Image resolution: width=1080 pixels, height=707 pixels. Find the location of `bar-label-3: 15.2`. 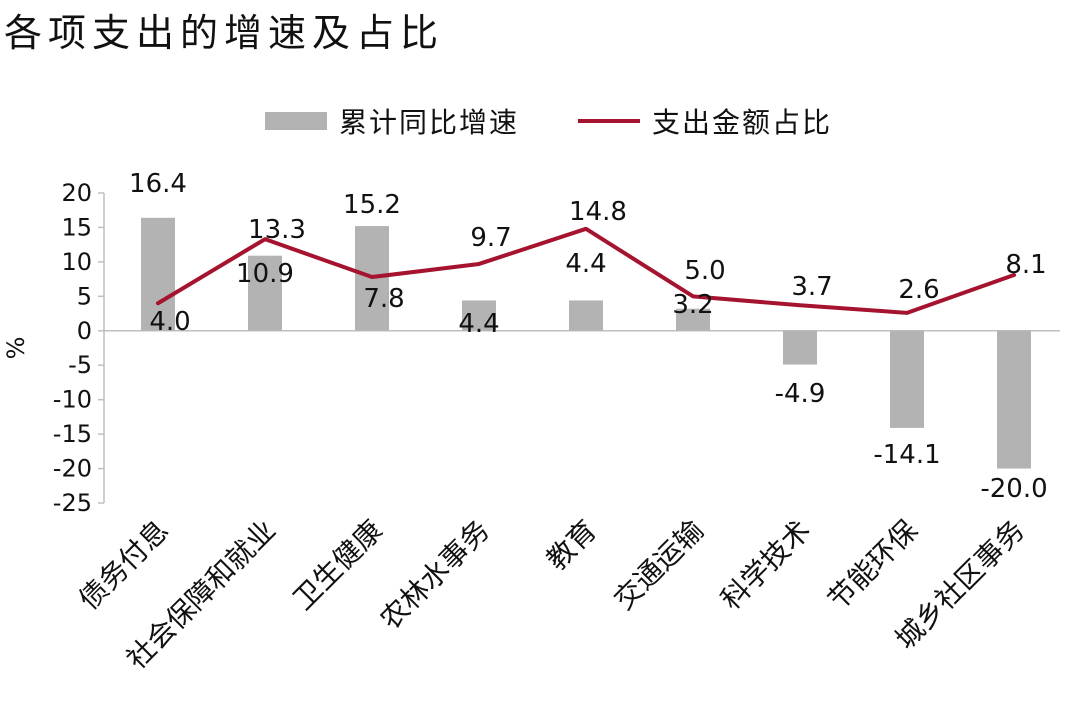

bar-label-3: 15.2 is located at coordinates (372, 205).